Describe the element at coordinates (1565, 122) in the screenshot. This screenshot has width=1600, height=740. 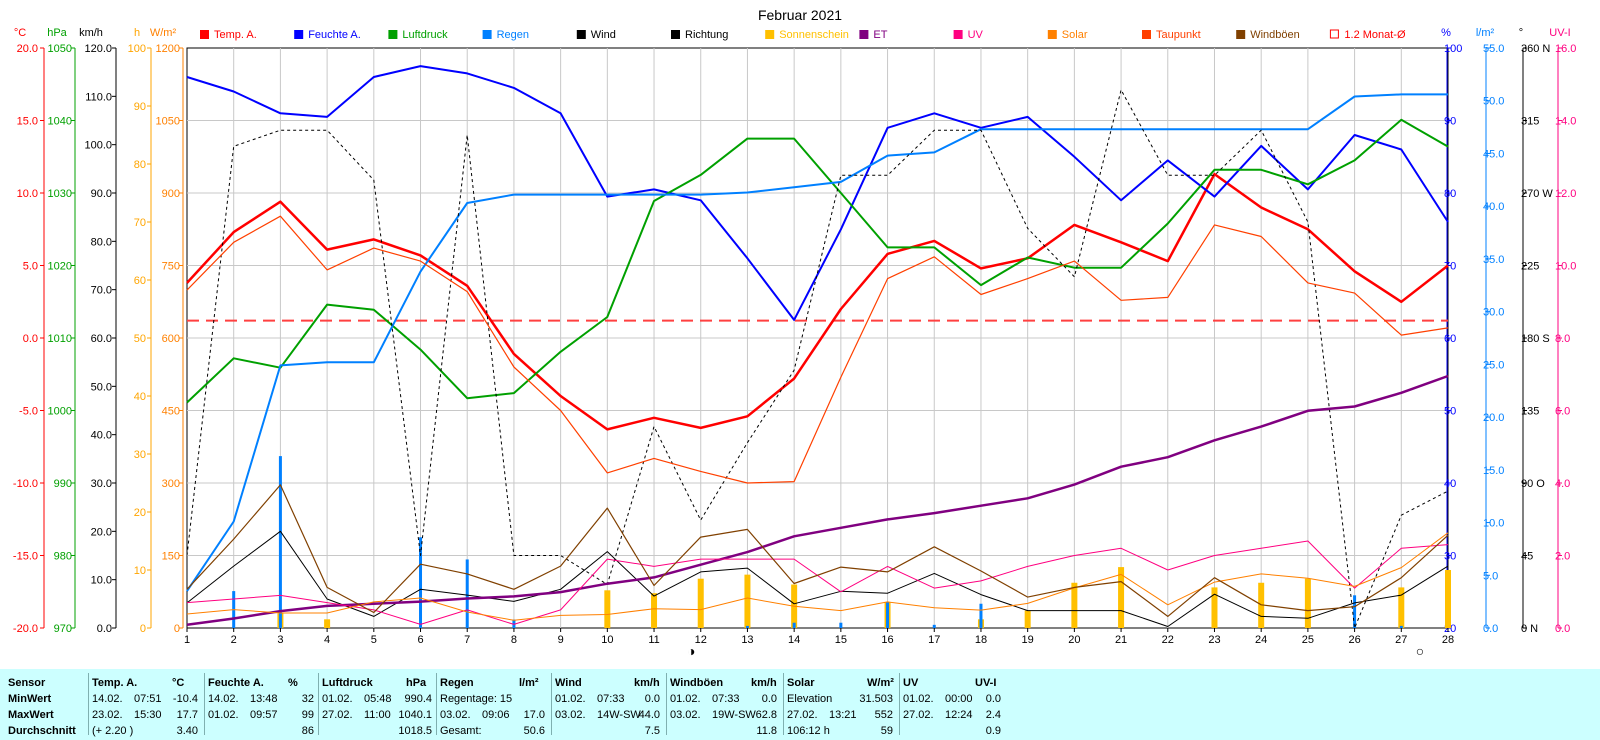
I see `uv-tick-label: 14.0` at that location.